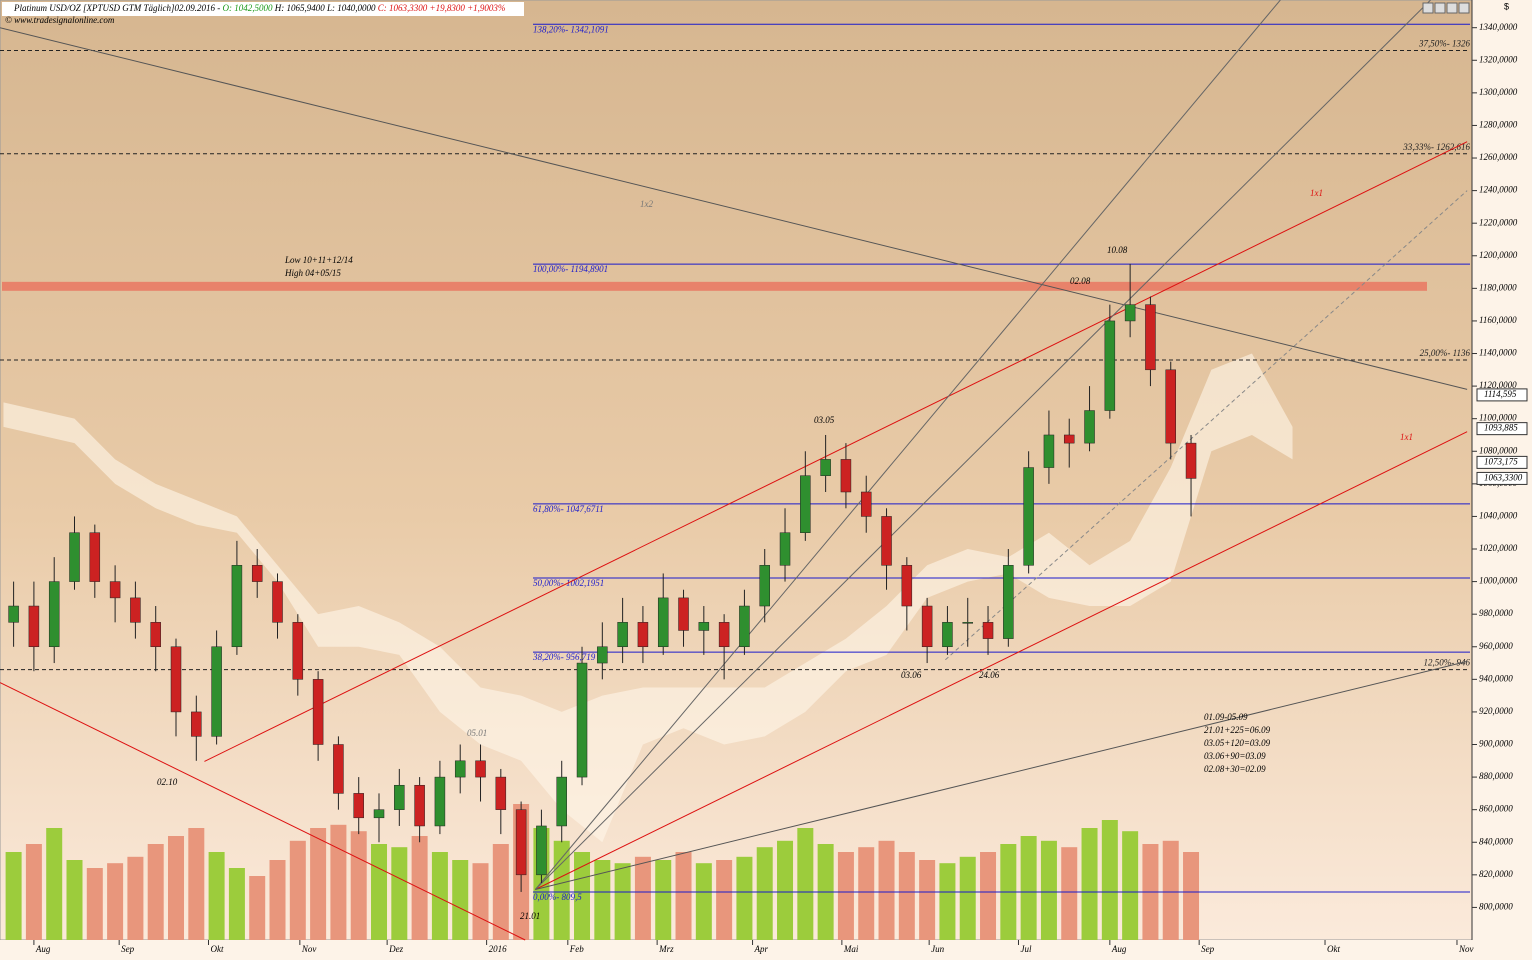 The image size is (1532, 960). Describe the element at coordinates (1235, 769) in the screenshot. I see `cycle-note: 02.08+30=02.09` at that location.